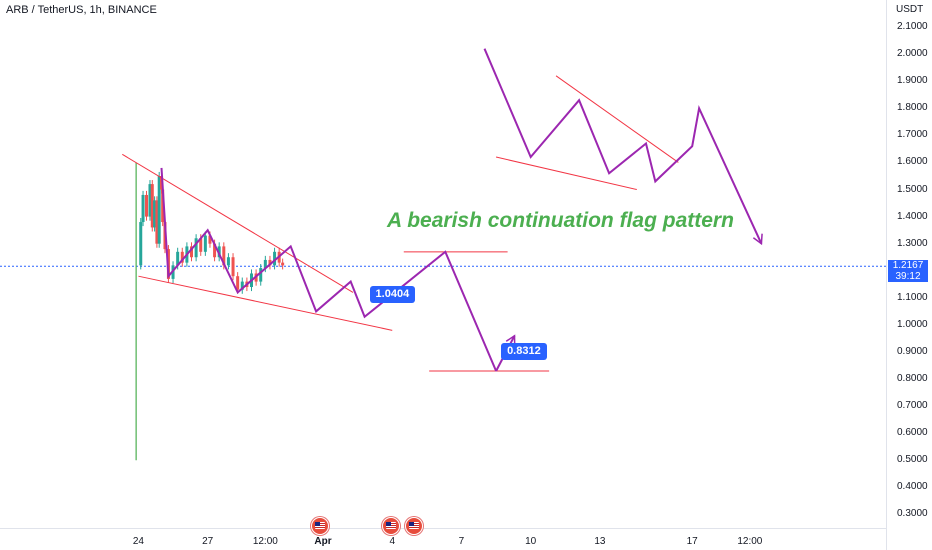 The width and height of the screenshot is (932, 550). What do you see at coordinates (560, 220) in the screenshot?
I see `pattern-title: A bearish continuation flag pattern` at bounding box center [560, 220].